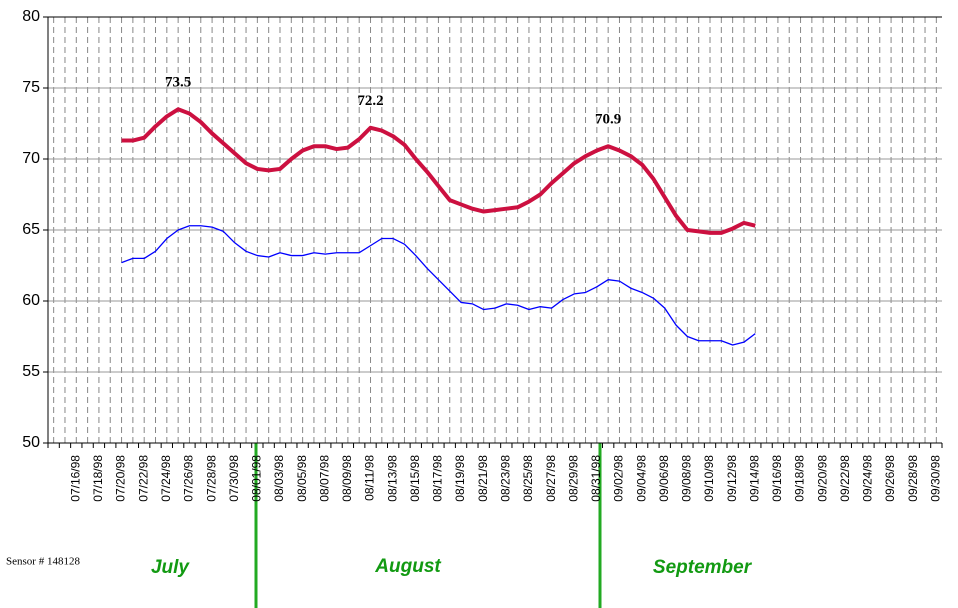 The width and height of the screenshot is (958, 608). Describe the element at coordinates (936, 478) in the screenshot. I see `x-tick-label: 09/30/98` at that location.